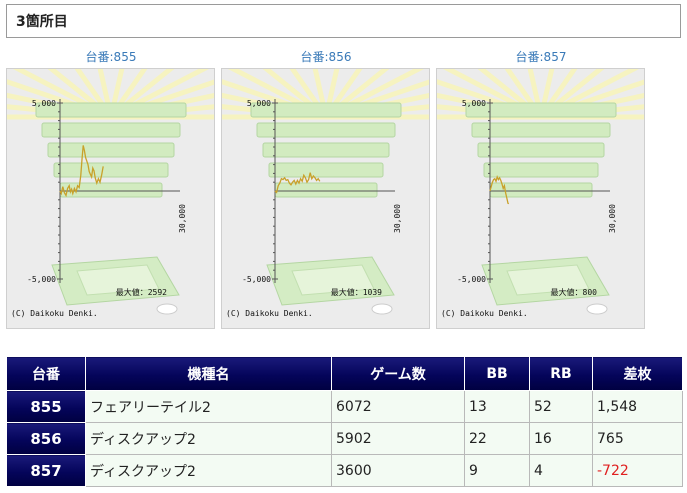 The width and height of the screenshot is (687, 493). Describe the element at coordinates (208, 373) in the screenshot. I see `header-model-name: 機種名` at that location.